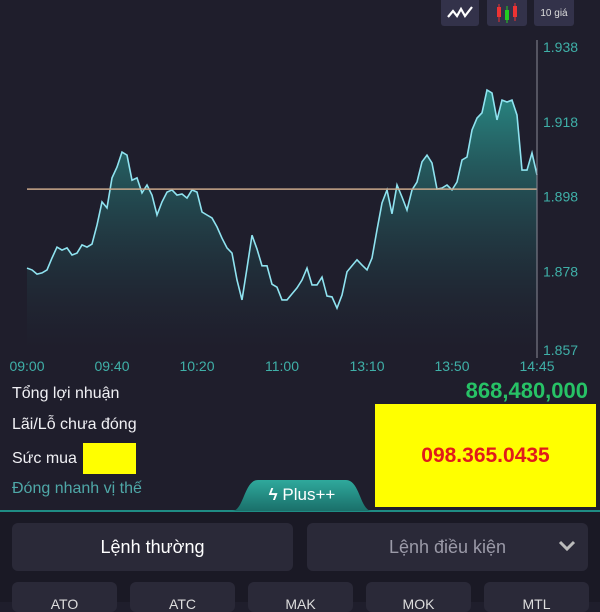  I want to click on y-tick-label: 1.878, so click(560, 271).